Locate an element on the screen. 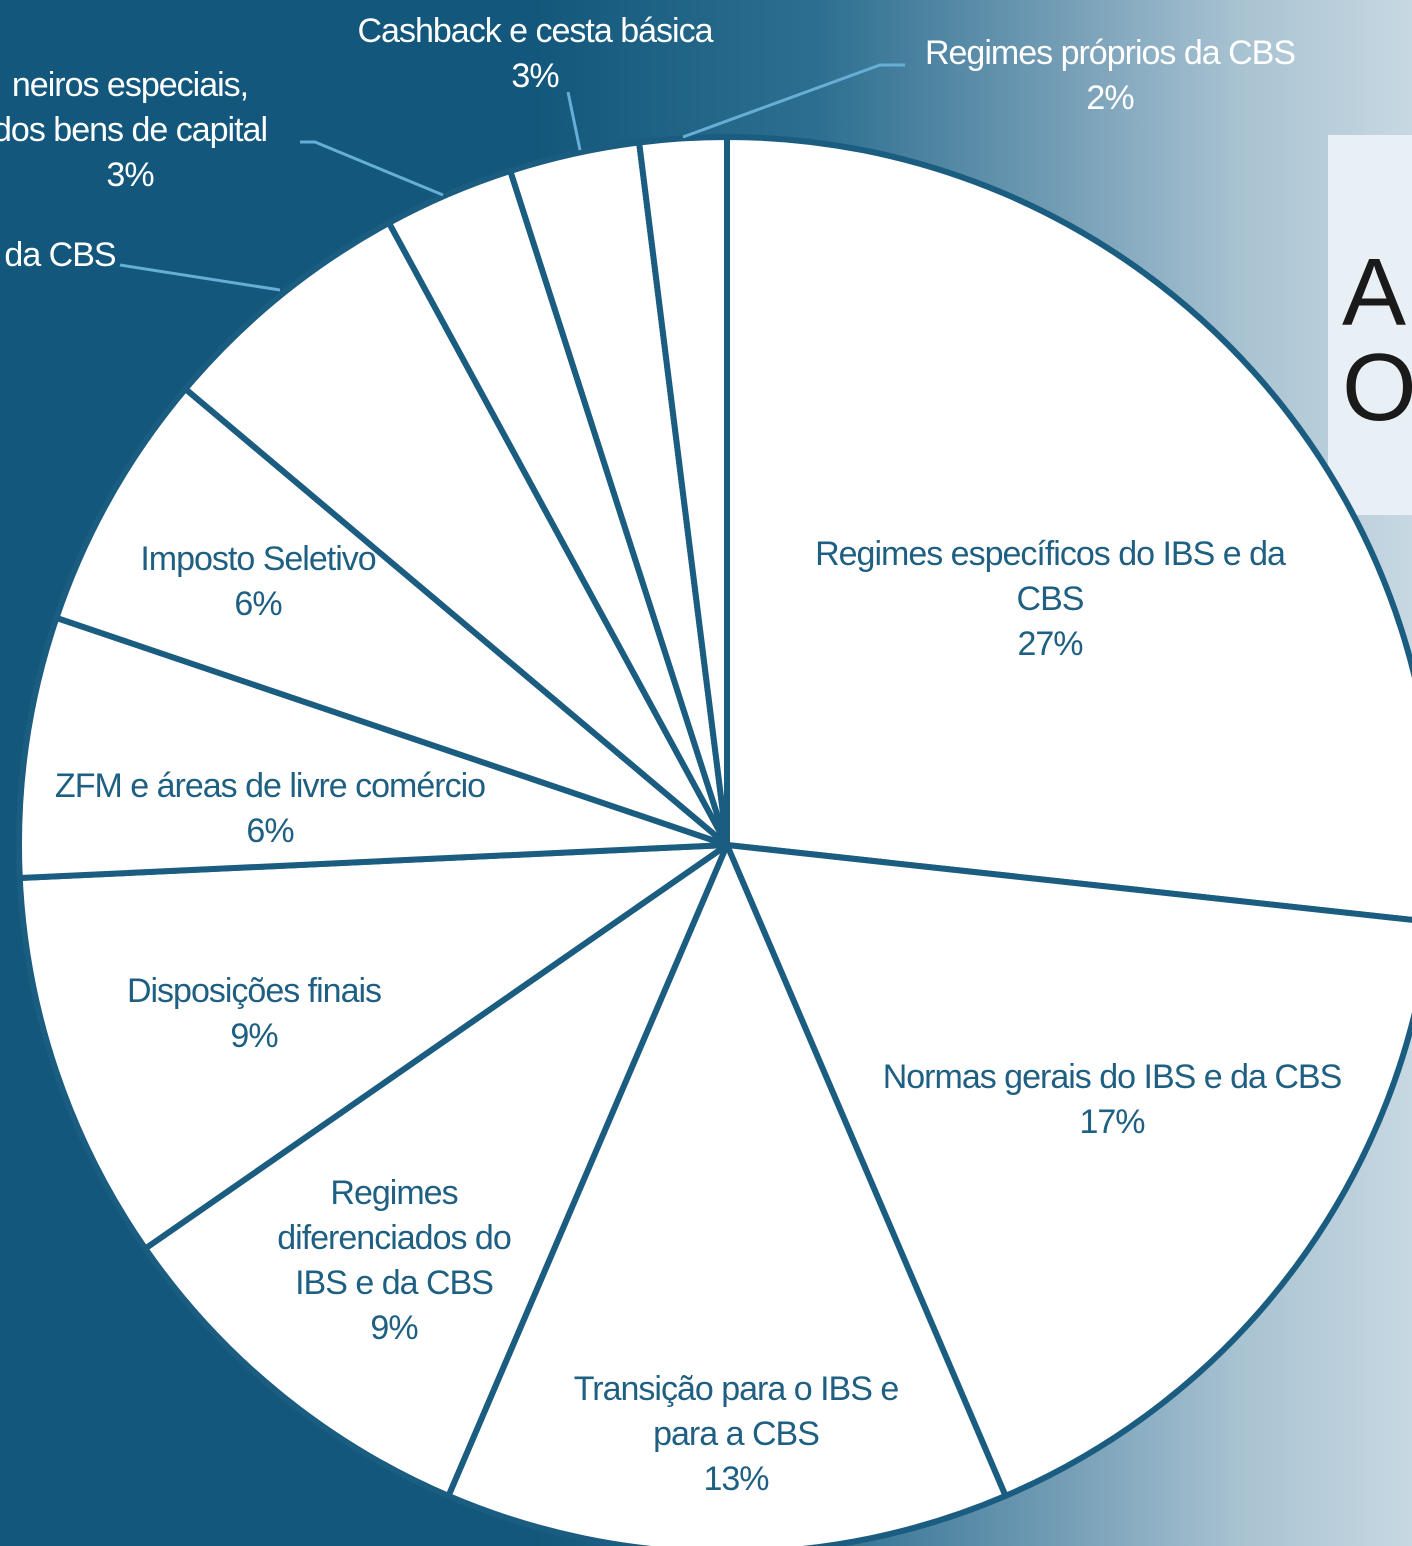 This screenshot has width=1412, height=1546. slice-category-label: Imposto Seletivo is located at coordinates (257, 559).